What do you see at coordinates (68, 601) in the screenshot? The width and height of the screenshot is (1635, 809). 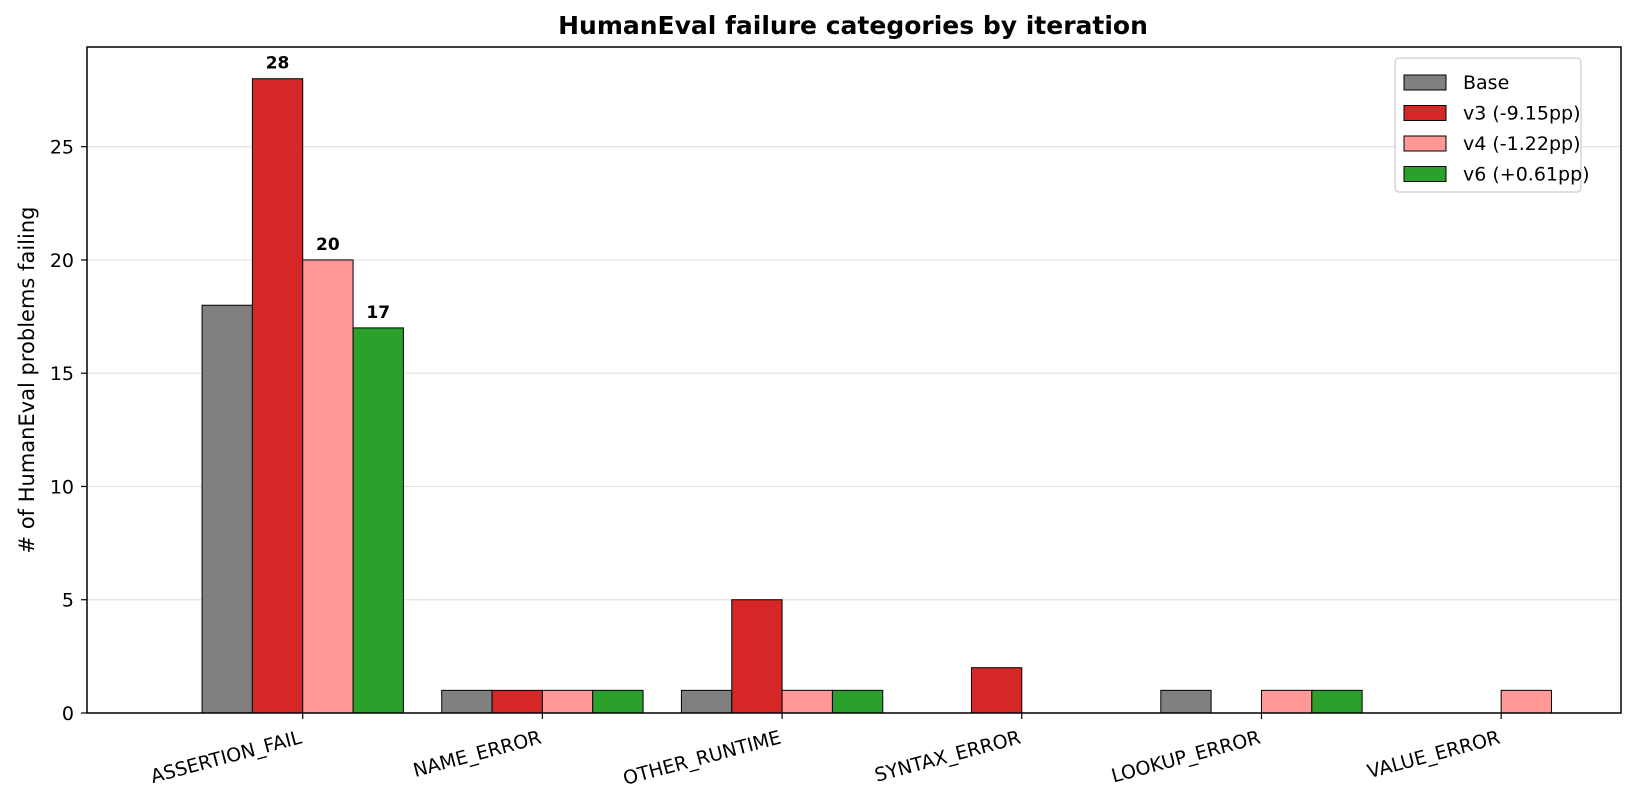 I see `y-tick-label: 5` at bounding box center [68, 601].